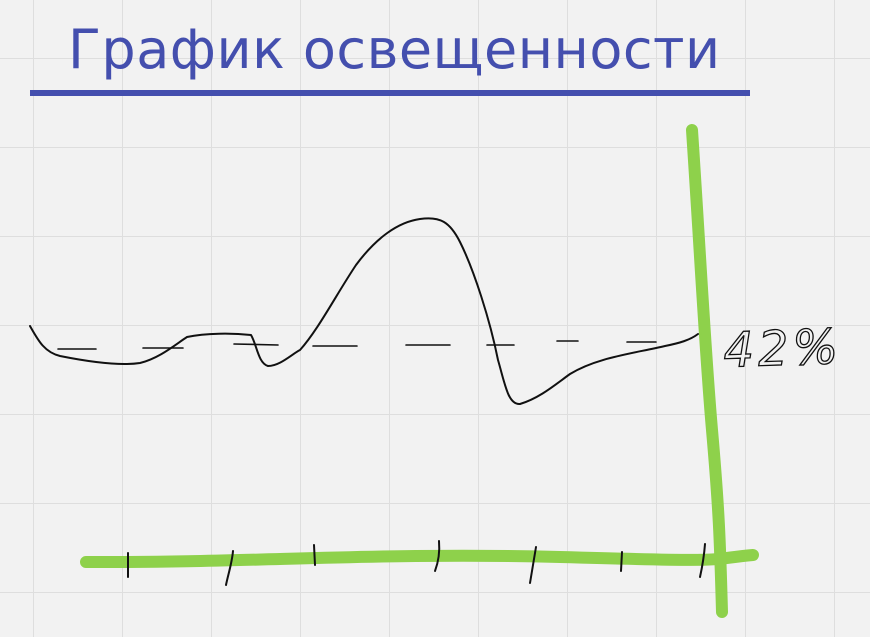  Describe the element at coordinates (707, 371) in the screenshot. I see `vertical-axis` at that location.